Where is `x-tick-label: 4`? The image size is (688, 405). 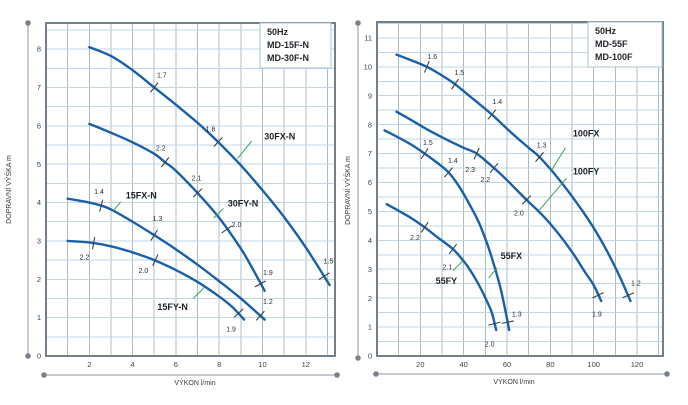 x-tick-label: 4 is located at coordinates (133, 364).